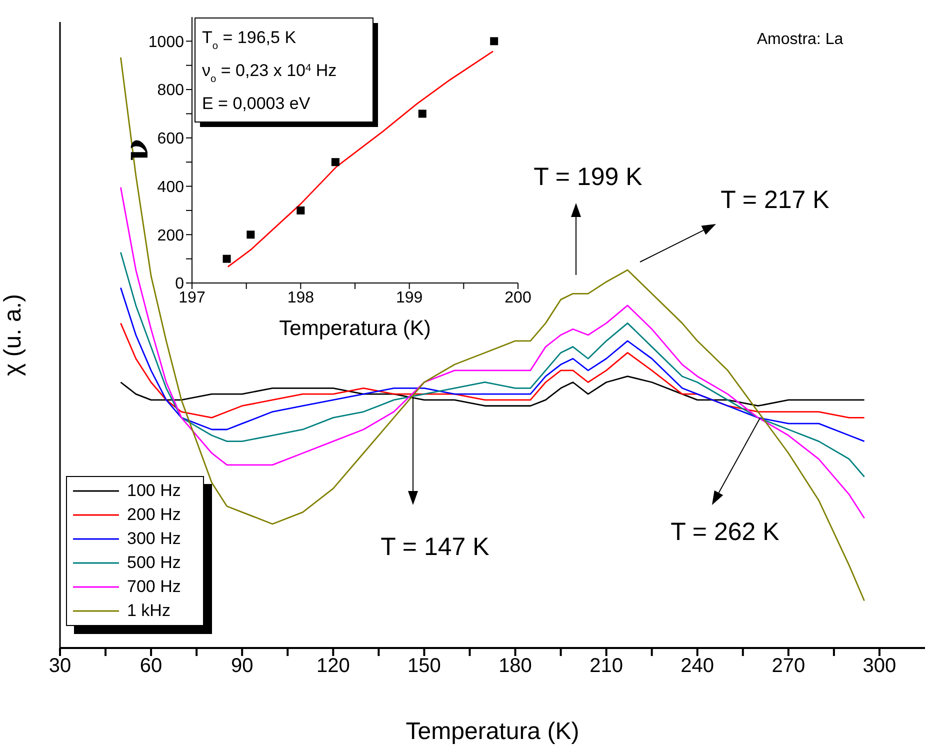  What do you see at coordinates (435, 547) in the screenshot?
I see `annotation: T = 147 K` at bounding box center [435, 547].